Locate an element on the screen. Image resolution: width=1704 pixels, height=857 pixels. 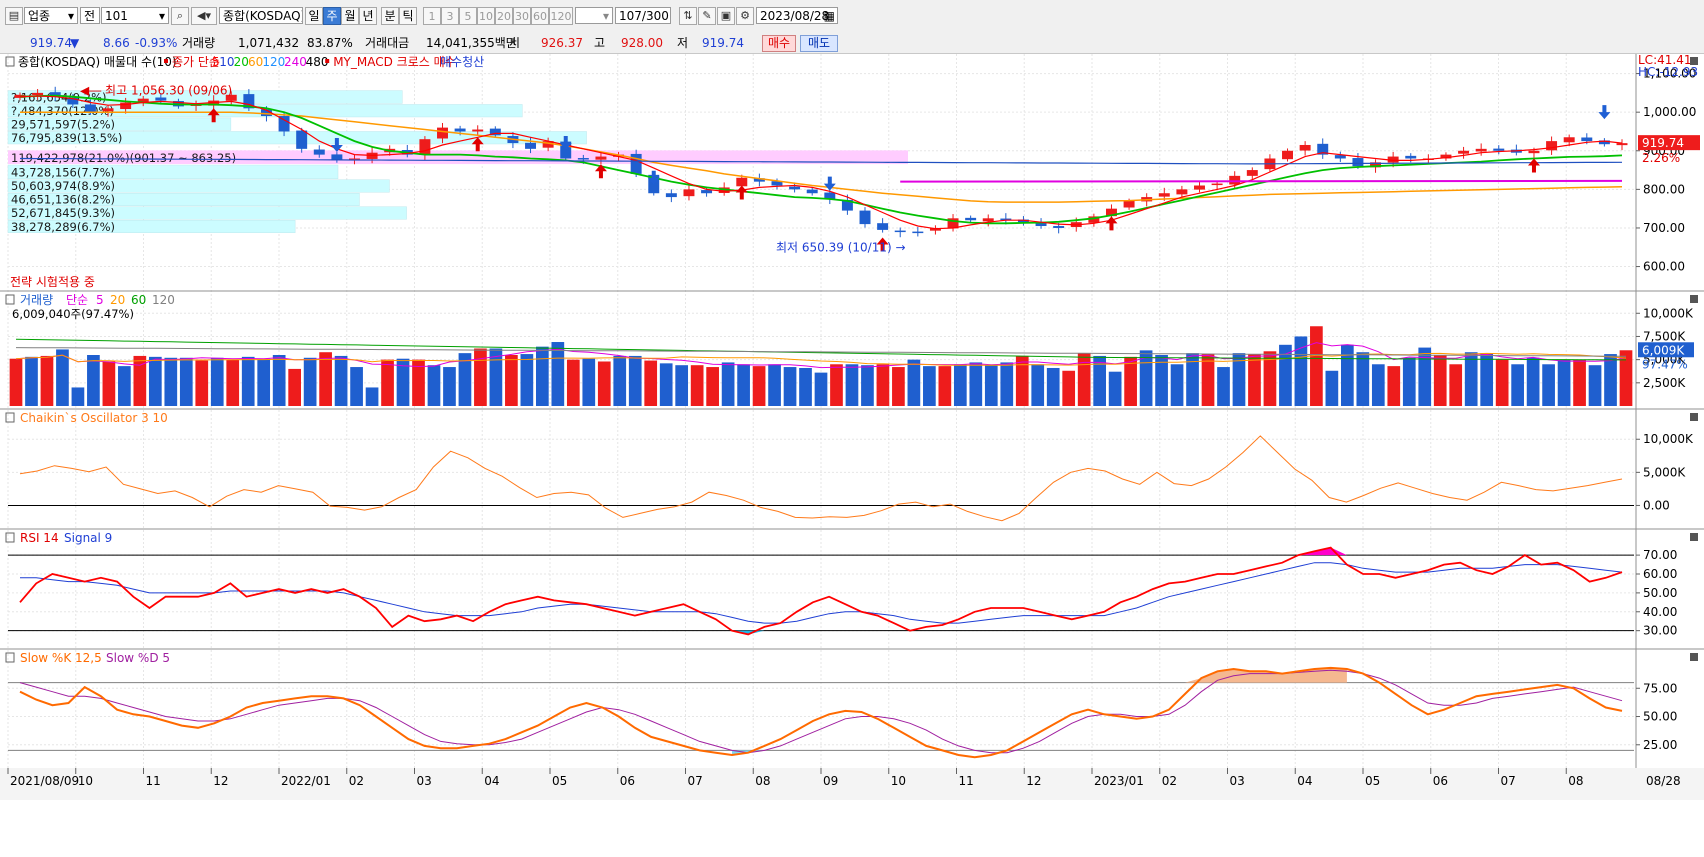
volume-last-pct: 97.47% is located at coordinates (1665, 364).